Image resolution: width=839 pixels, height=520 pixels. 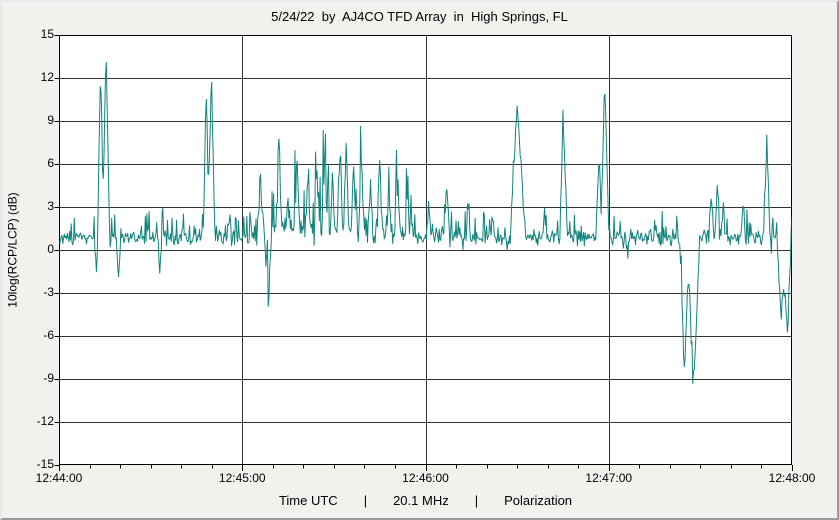 What do you see at coordinates (48, 292) in the screenshot?
I see `y-tick-label: -3` at bounding box center [48, 292].